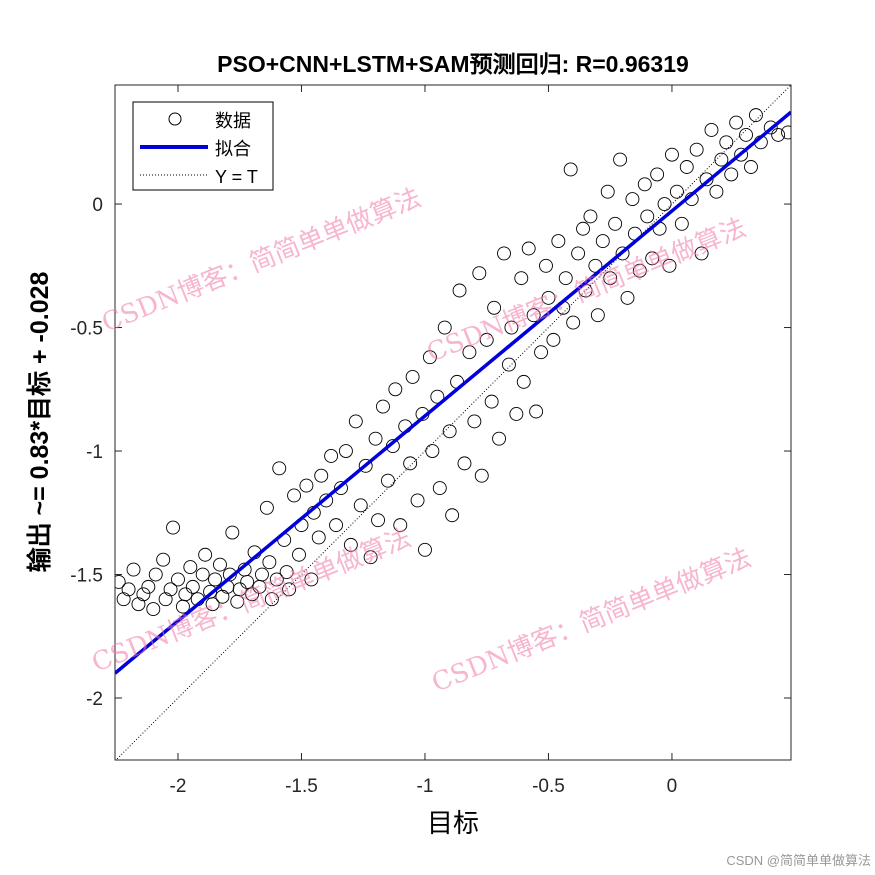 This screenshot has width=875, height=875. I want to click on y-tick-label: -1, so click(94, 452).